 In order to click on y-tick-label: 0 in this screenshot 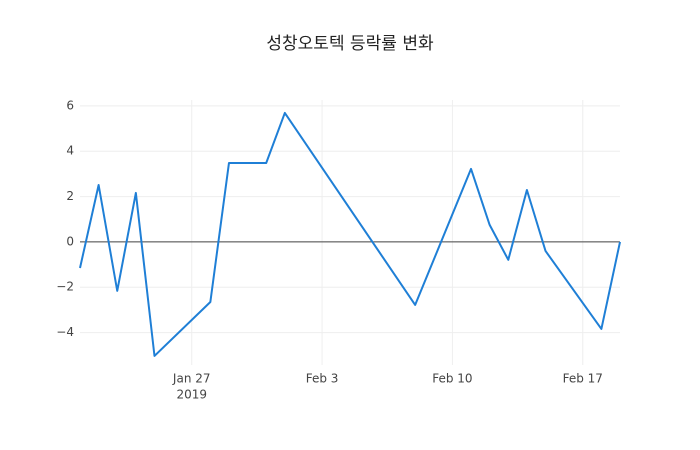, I will do `click(70, 241)`.